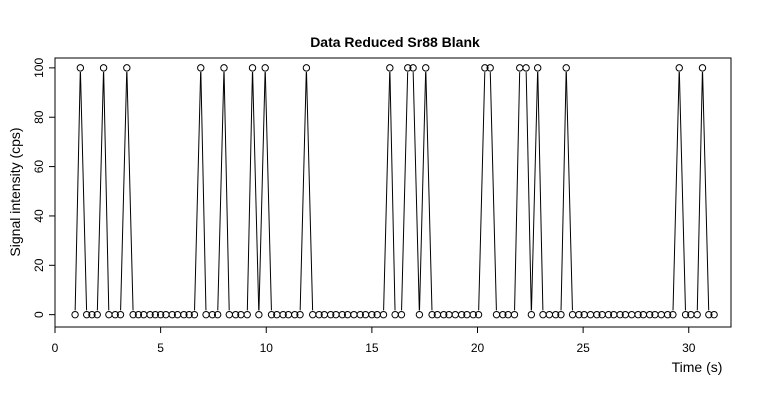 This screenshot has width=760, height=400. Describe the element at coordinates (15, 191) in the screenshot. I see `y-axis-label: Signal intensity (cps)` at that location.